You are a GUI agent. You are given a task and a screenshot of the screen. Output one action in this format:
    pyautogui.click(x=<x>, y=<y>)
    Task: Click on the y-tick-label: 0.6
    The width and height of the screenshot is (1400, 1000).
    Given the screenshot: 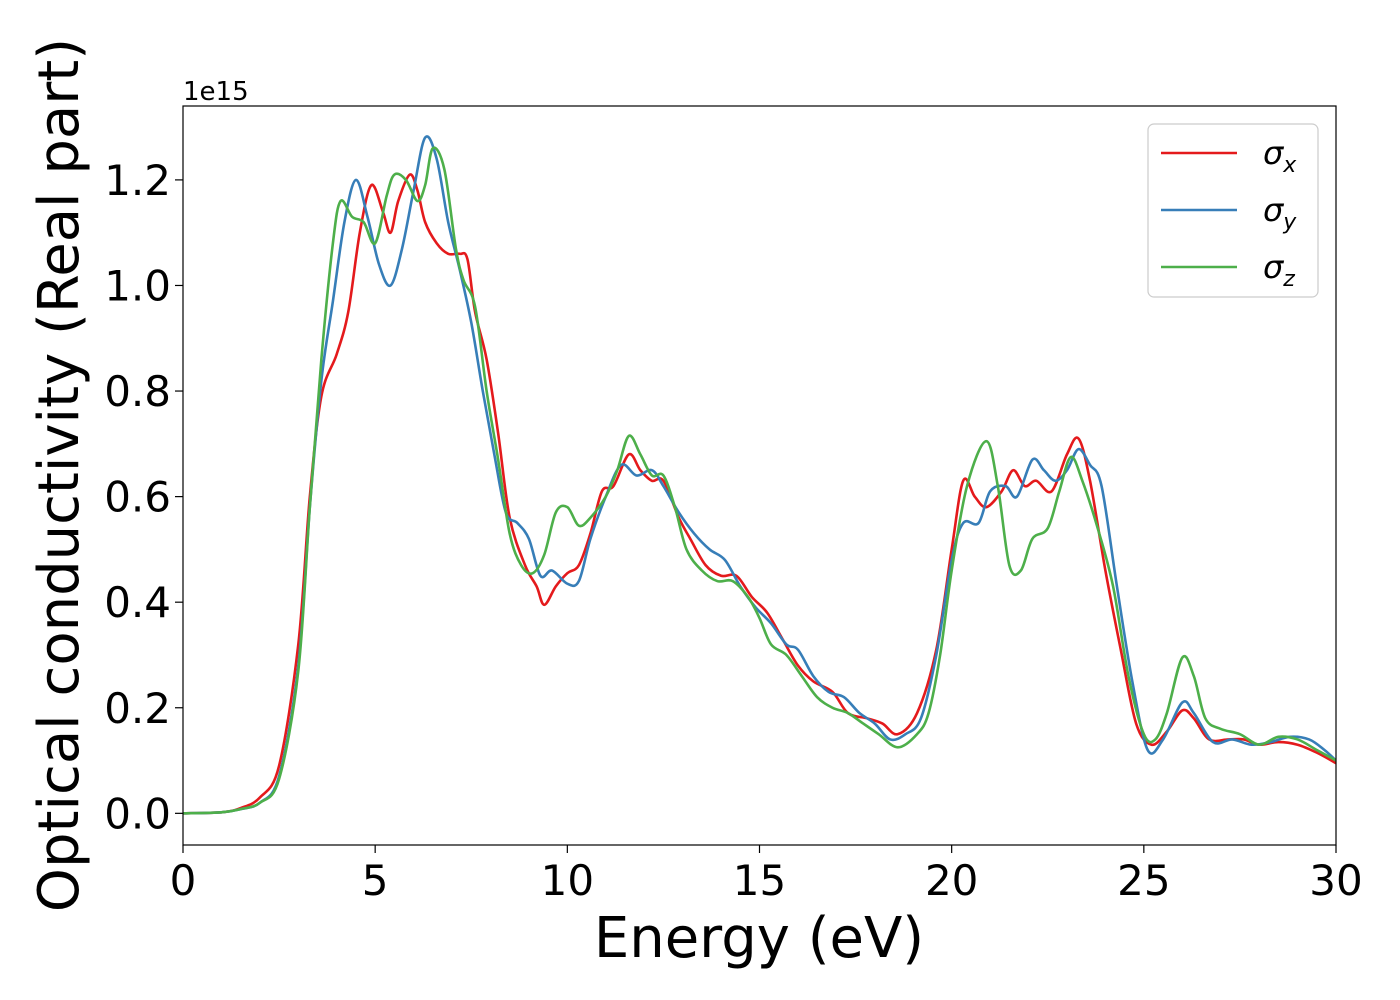 What is the action you would take?
    pyautogui.click(x=137, y=497)
    